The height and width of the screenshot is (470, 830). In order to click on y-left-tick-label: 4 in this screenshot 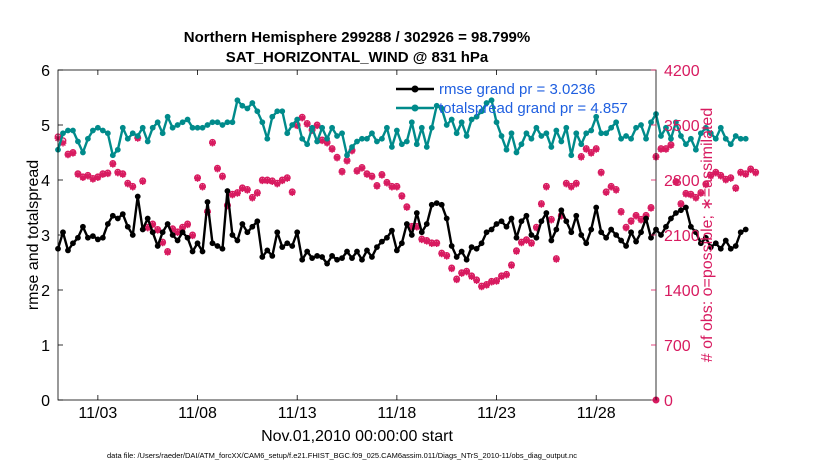, I will do `click(45, 181)`.